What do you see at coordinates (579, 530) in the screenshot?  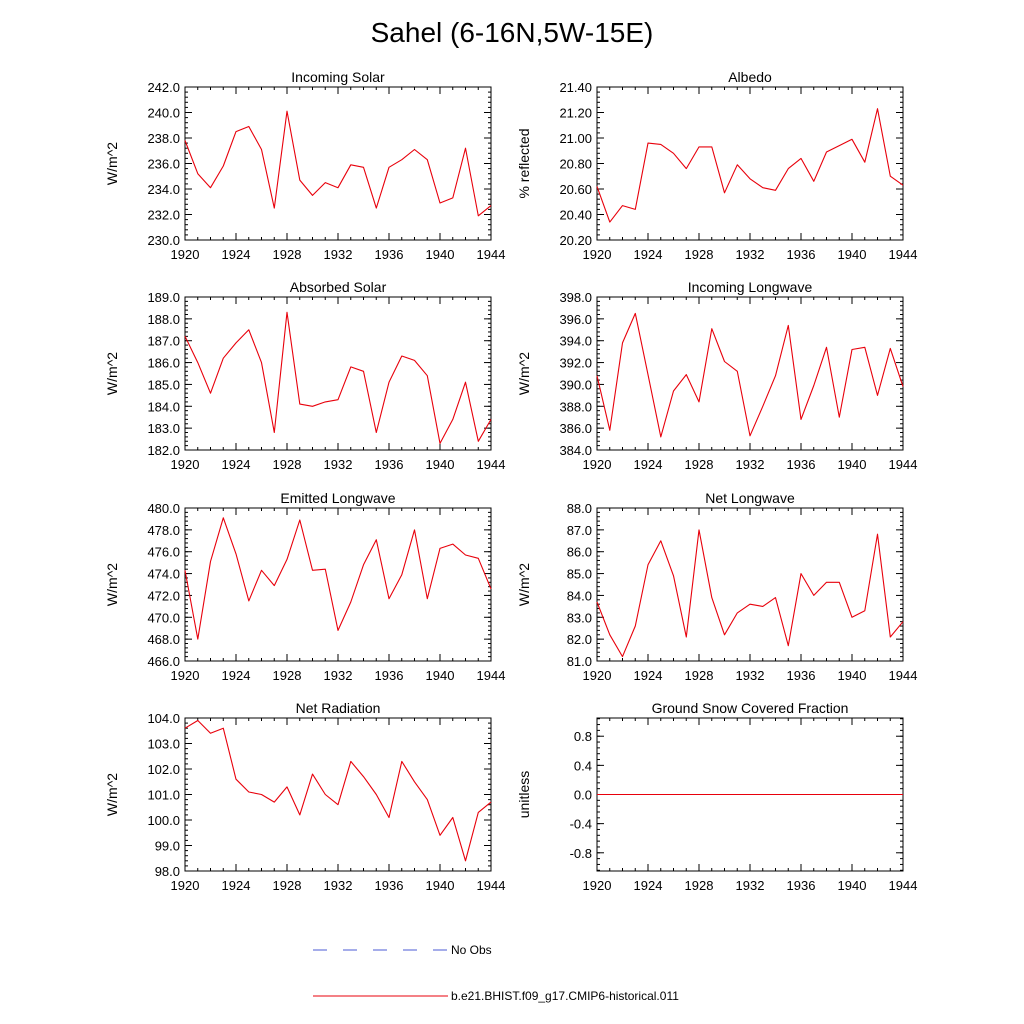 I see `y-tick-label: 87.0` at bounding box center [579, 530].